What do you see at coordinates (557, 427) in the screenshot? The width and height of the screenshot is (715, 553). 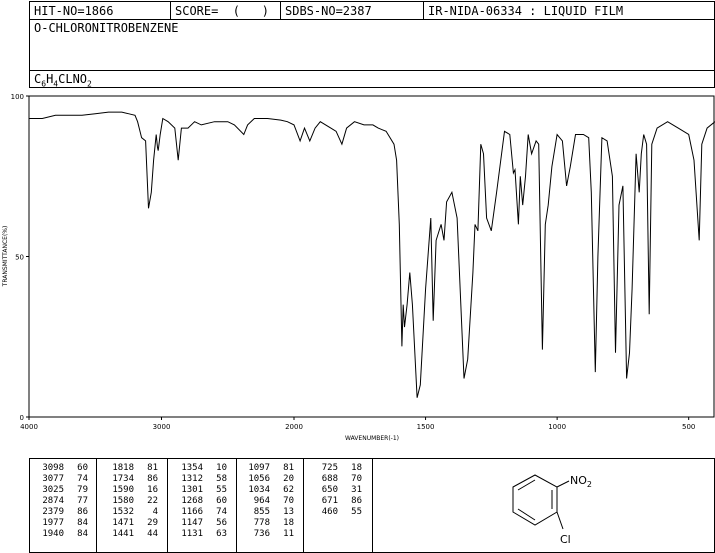 I see `x-tick-label: 1000` at bounding box center [557, 427].